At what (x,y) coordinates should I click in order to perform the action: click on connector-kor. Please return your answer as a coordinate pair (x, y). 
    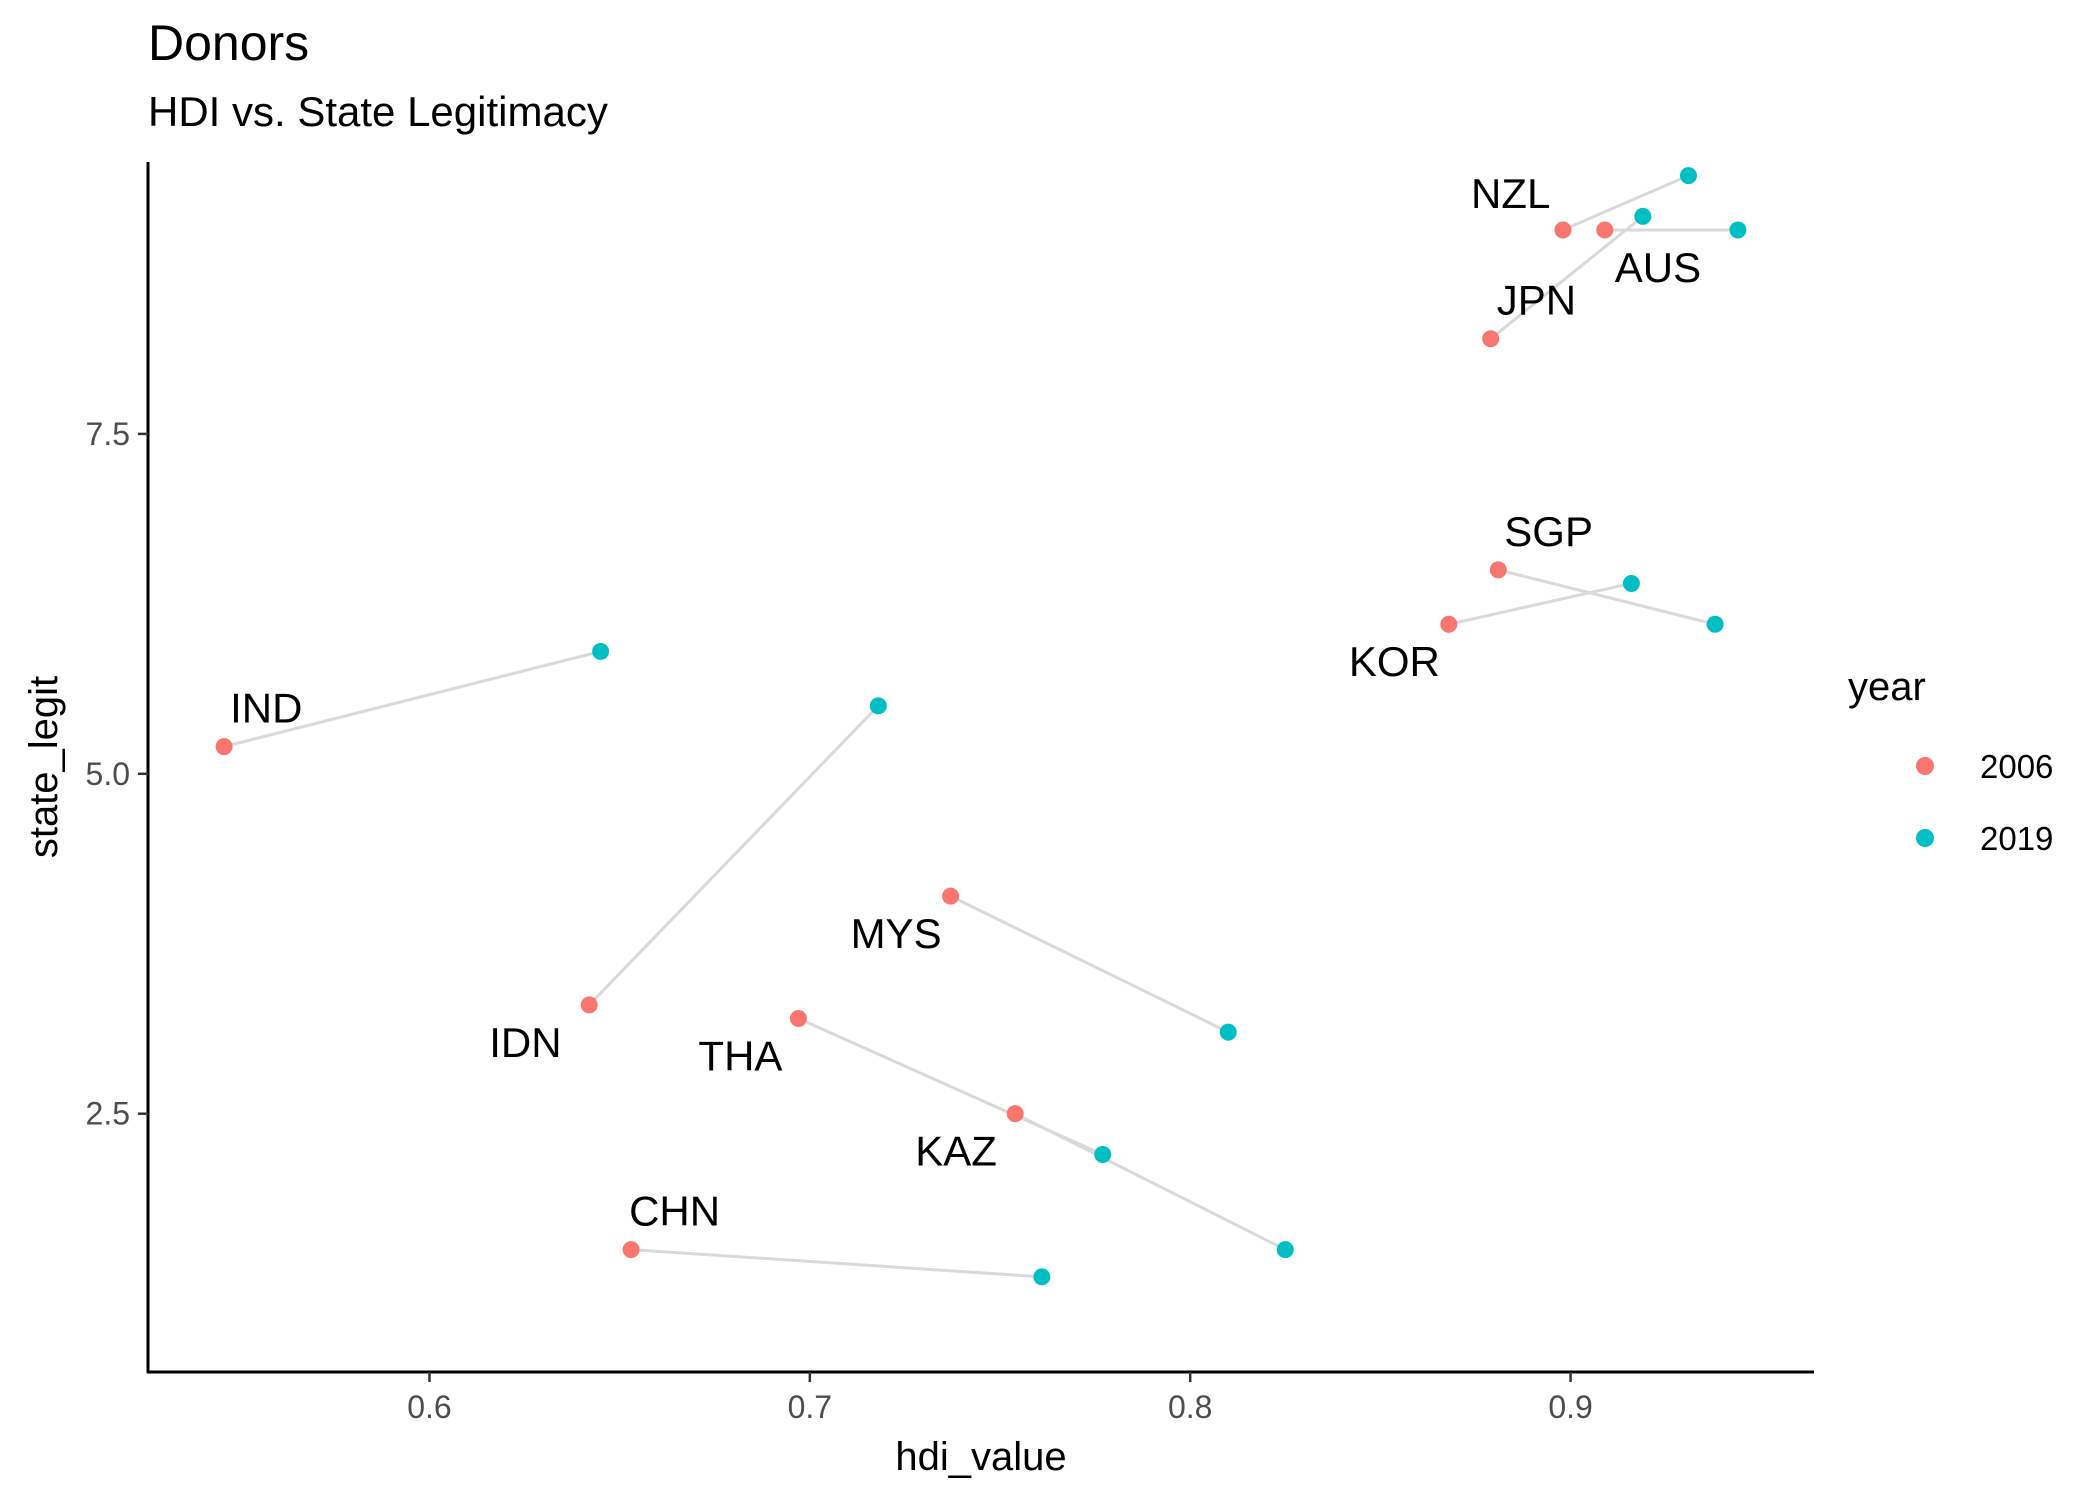
    Looking at the image, I should click on (1540, 603).